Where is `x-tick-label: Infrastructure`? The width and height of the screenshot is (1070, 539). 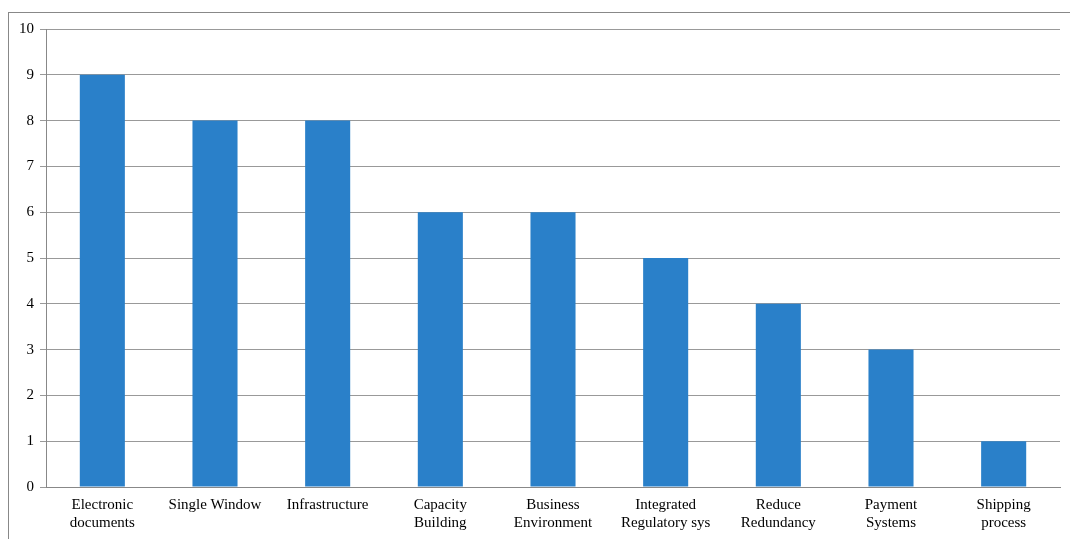 x-tick-label: Infrastructure is located at coordinates (327, 503).